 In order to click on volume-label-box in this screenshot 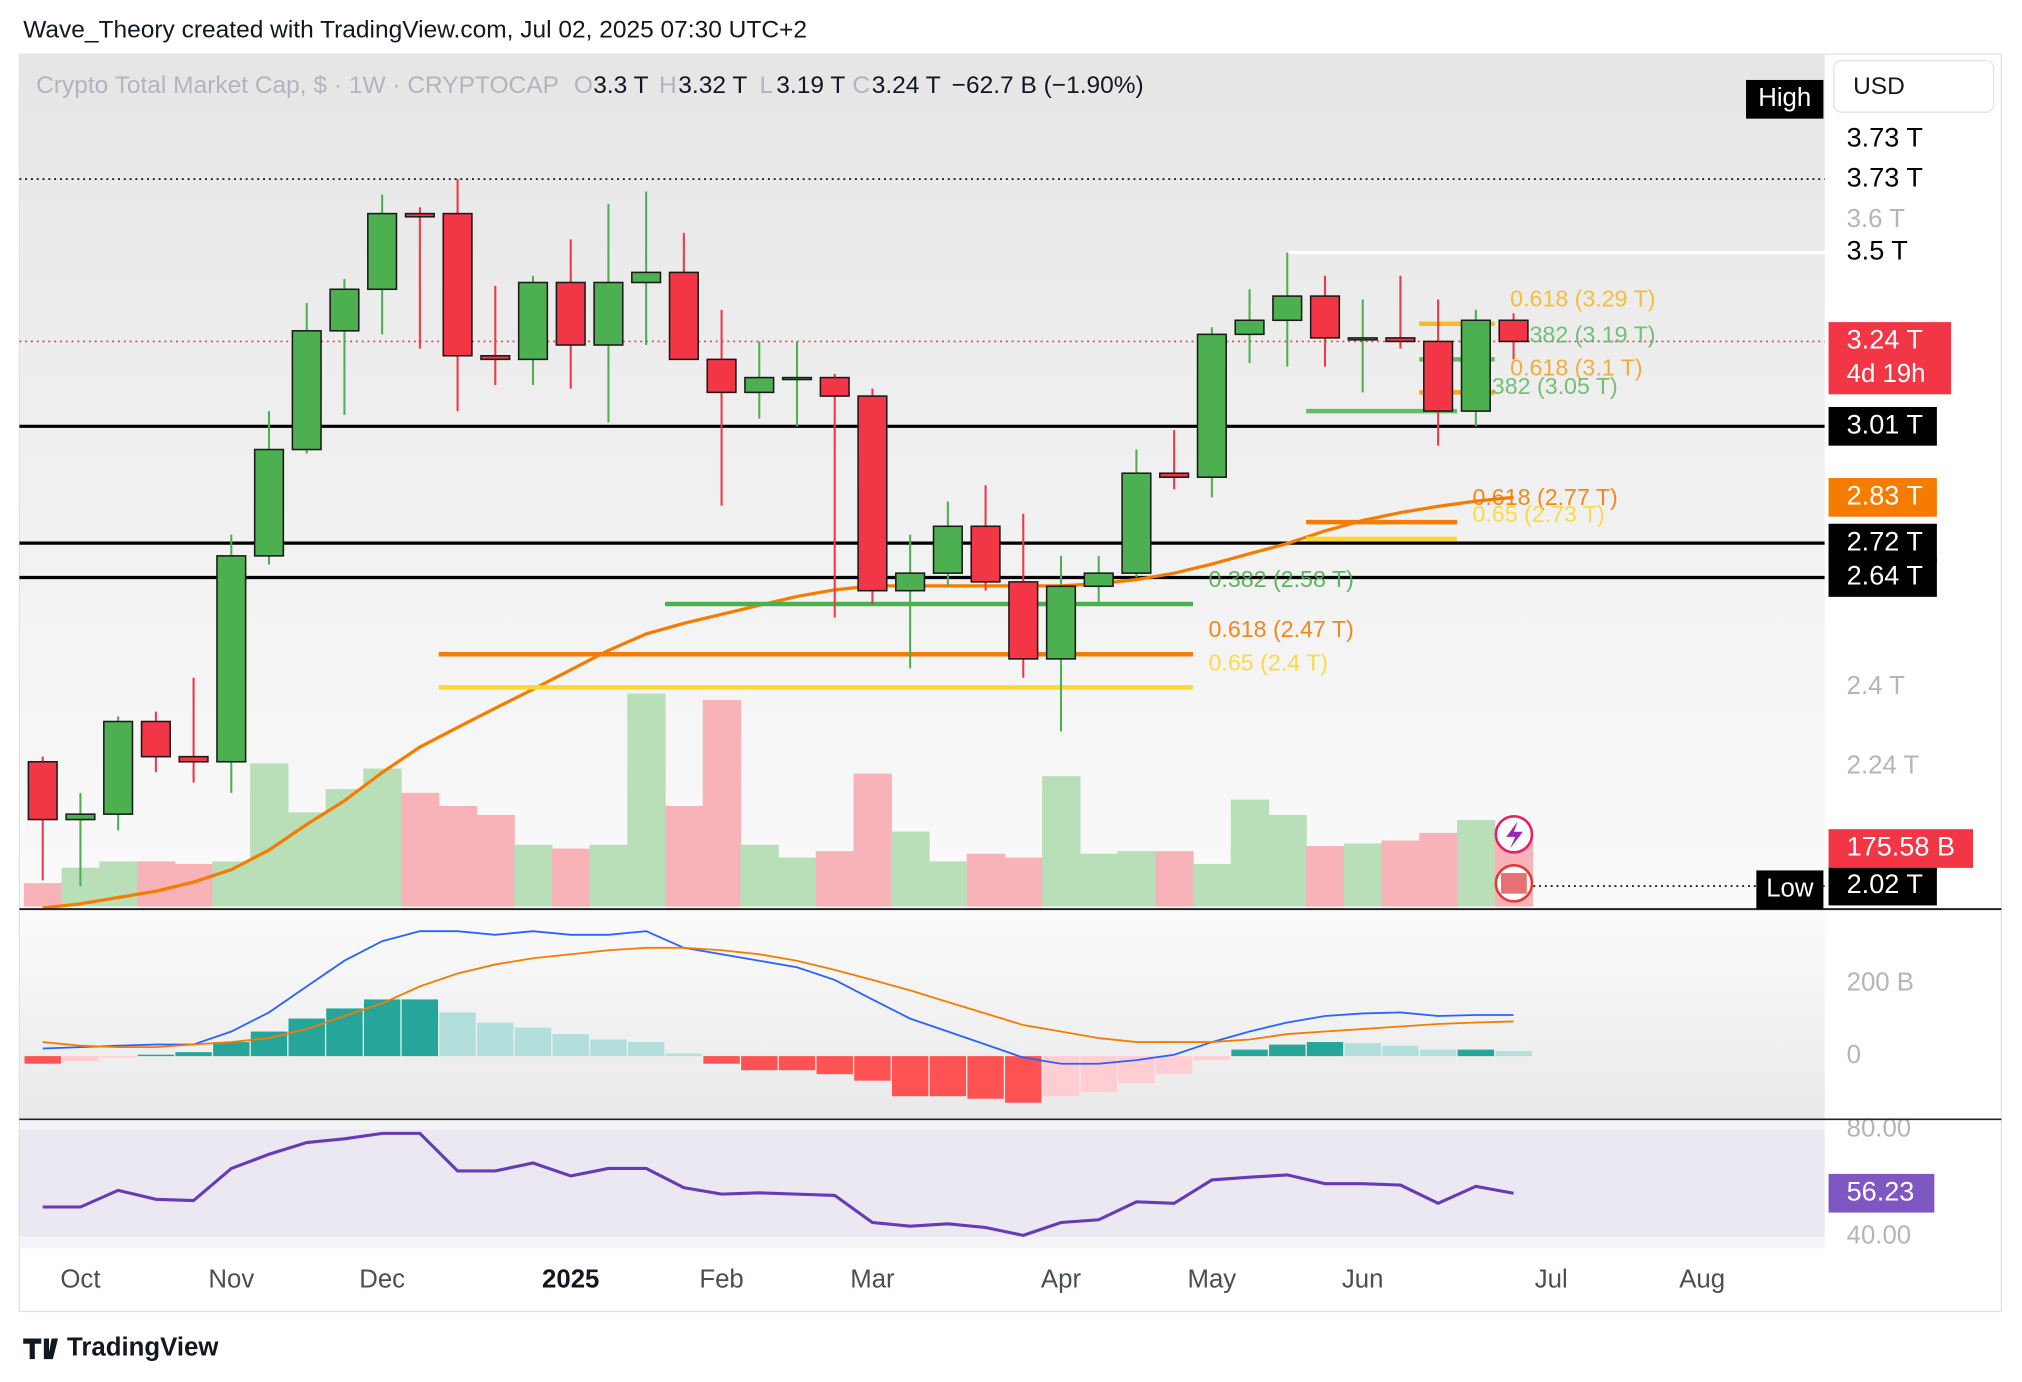, I will do `click(1900, 848)`.